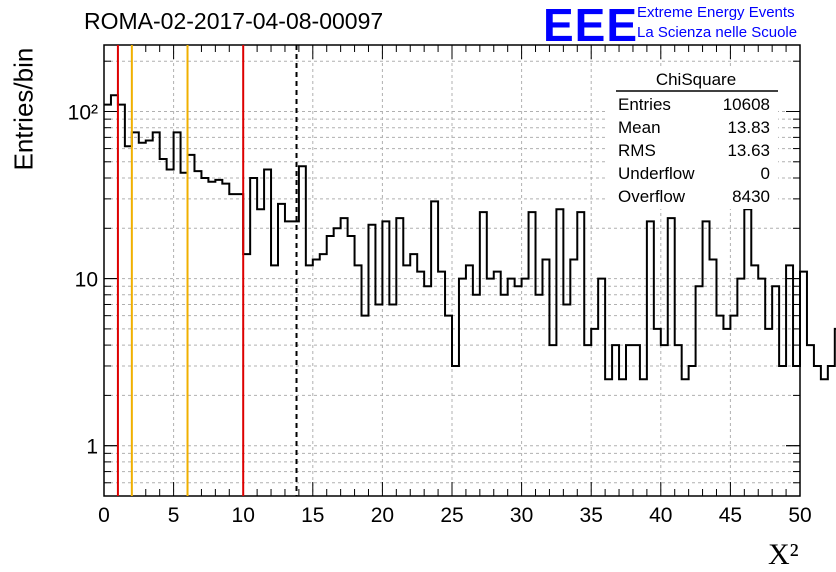 This screenshot has height=572, width=836. What do you see at coordinates (765, 173) in the screenshot?
I see `stats-value: 0` at bounding box center [765, 173].